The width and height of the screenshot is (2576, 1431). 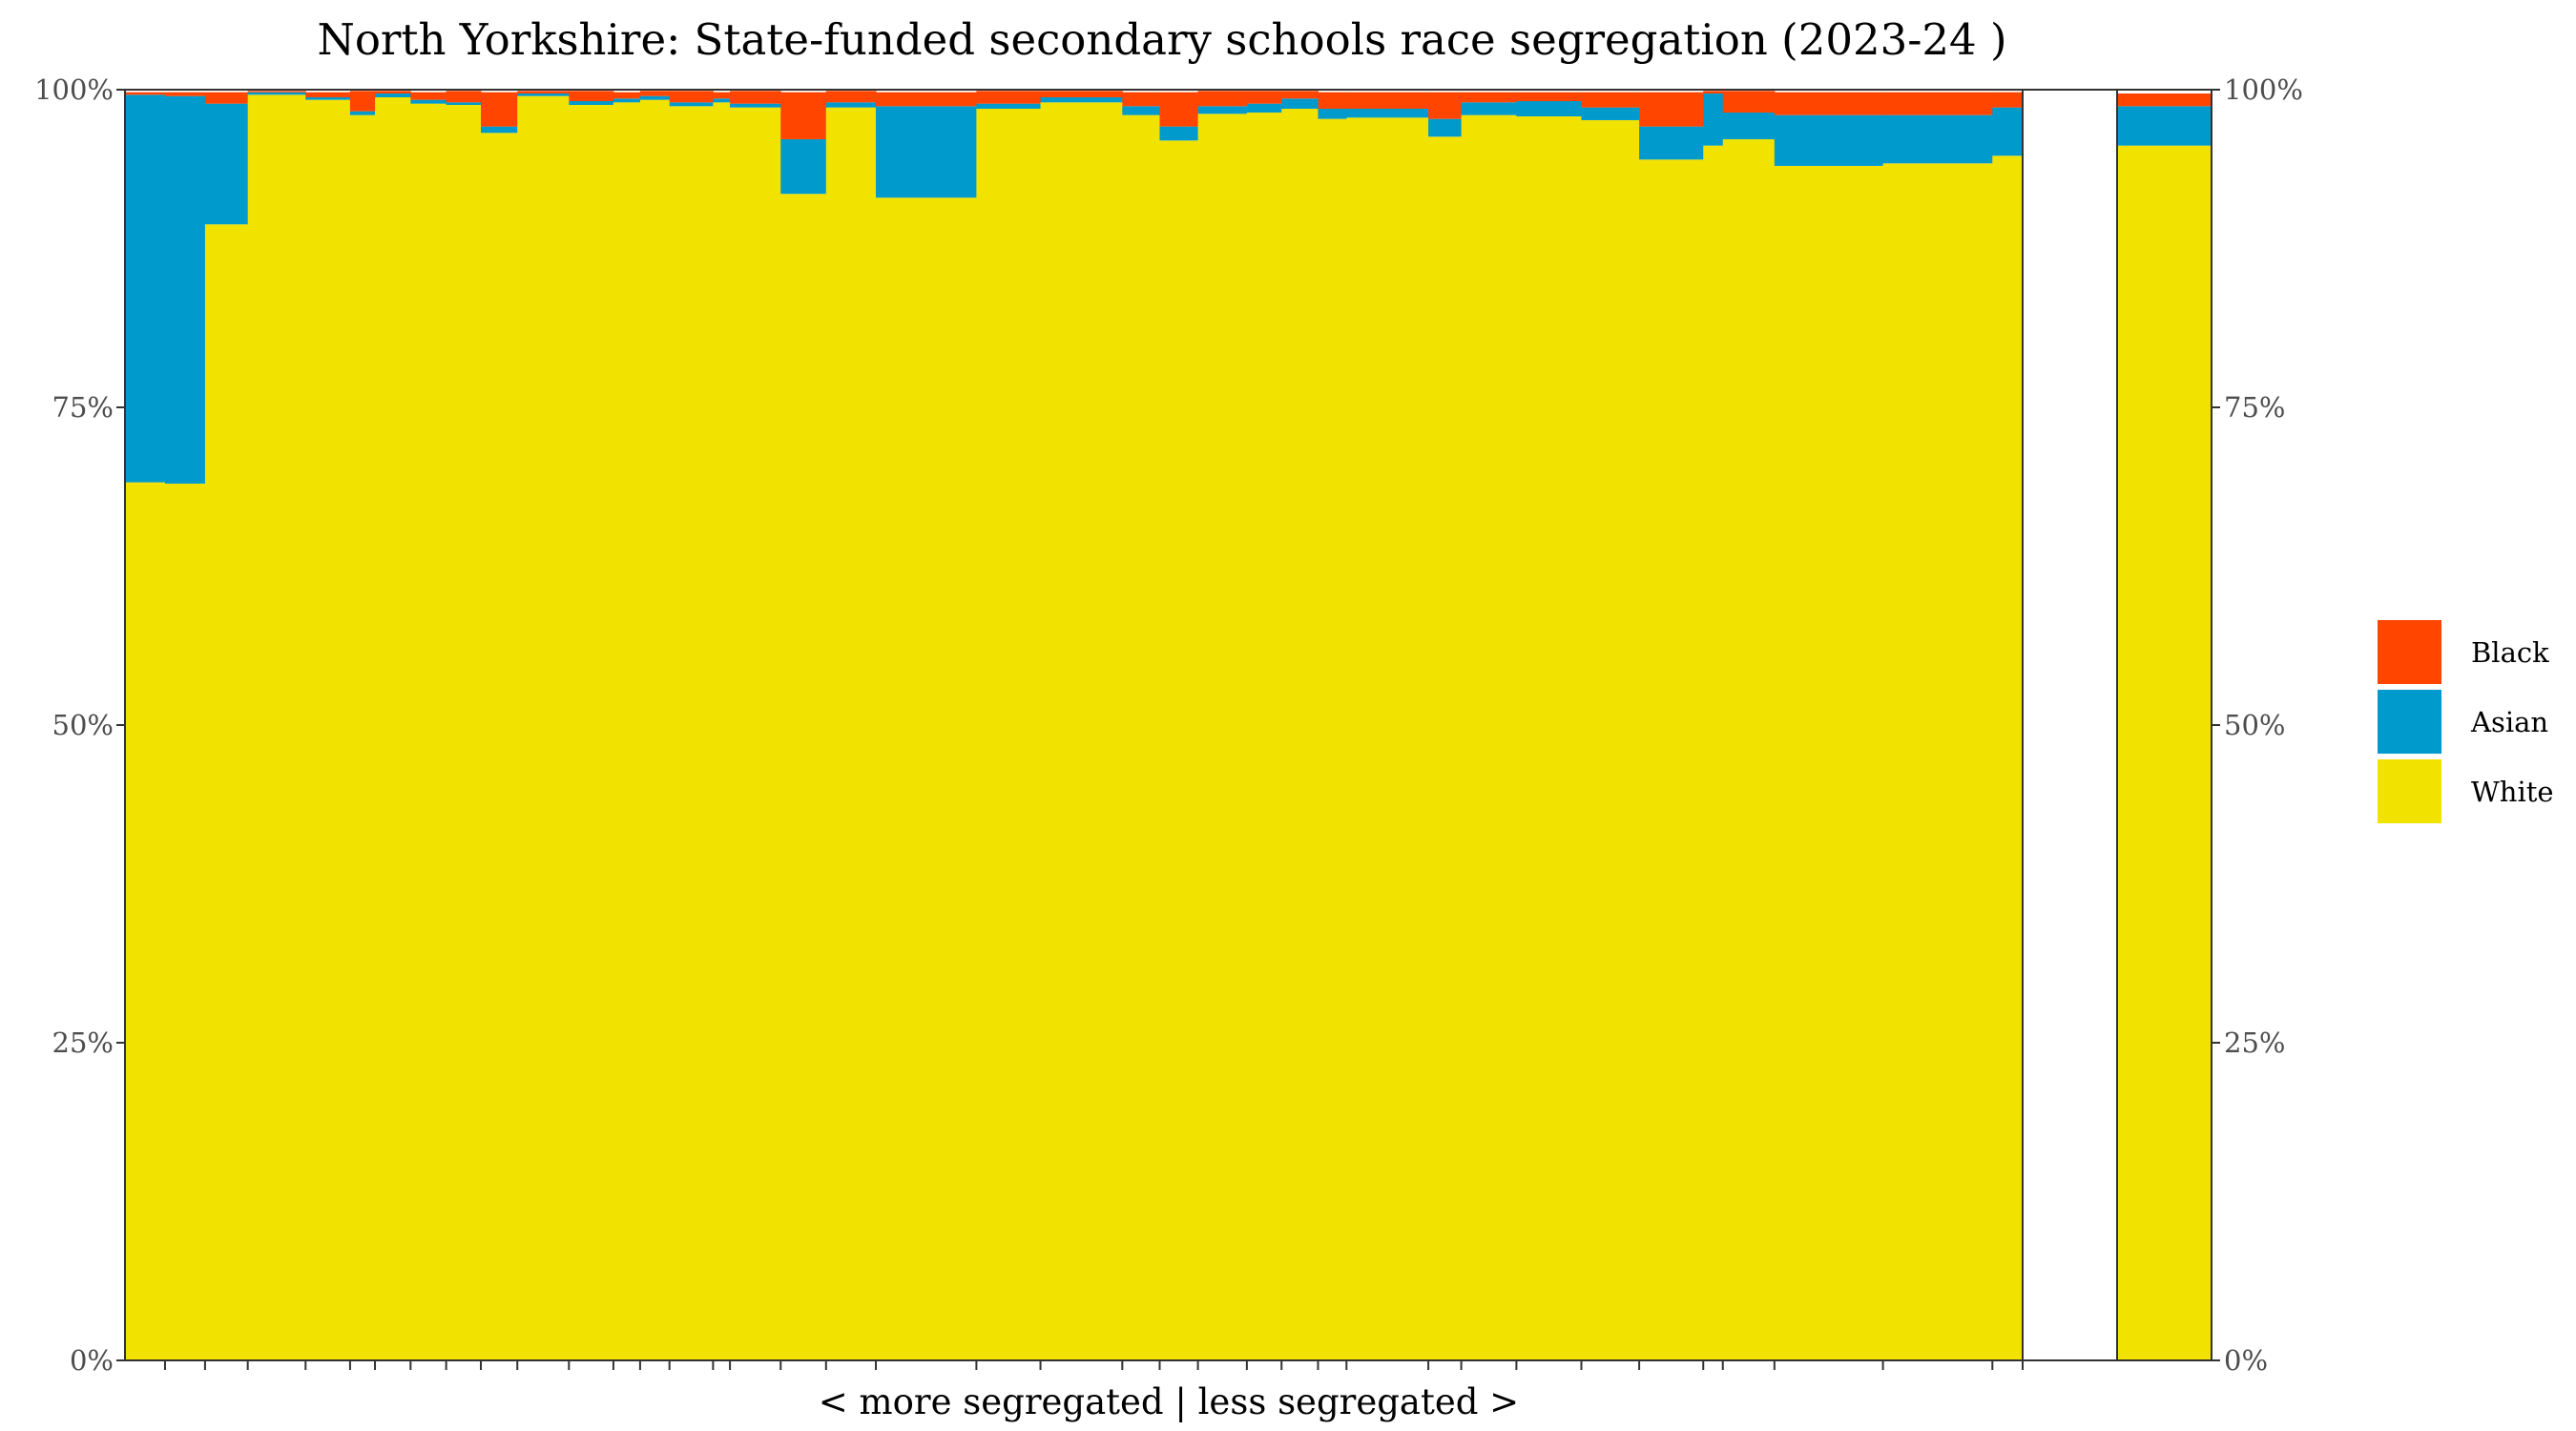 I want to click on y-tick-label-left: 100%, so click(x=74, y=89).